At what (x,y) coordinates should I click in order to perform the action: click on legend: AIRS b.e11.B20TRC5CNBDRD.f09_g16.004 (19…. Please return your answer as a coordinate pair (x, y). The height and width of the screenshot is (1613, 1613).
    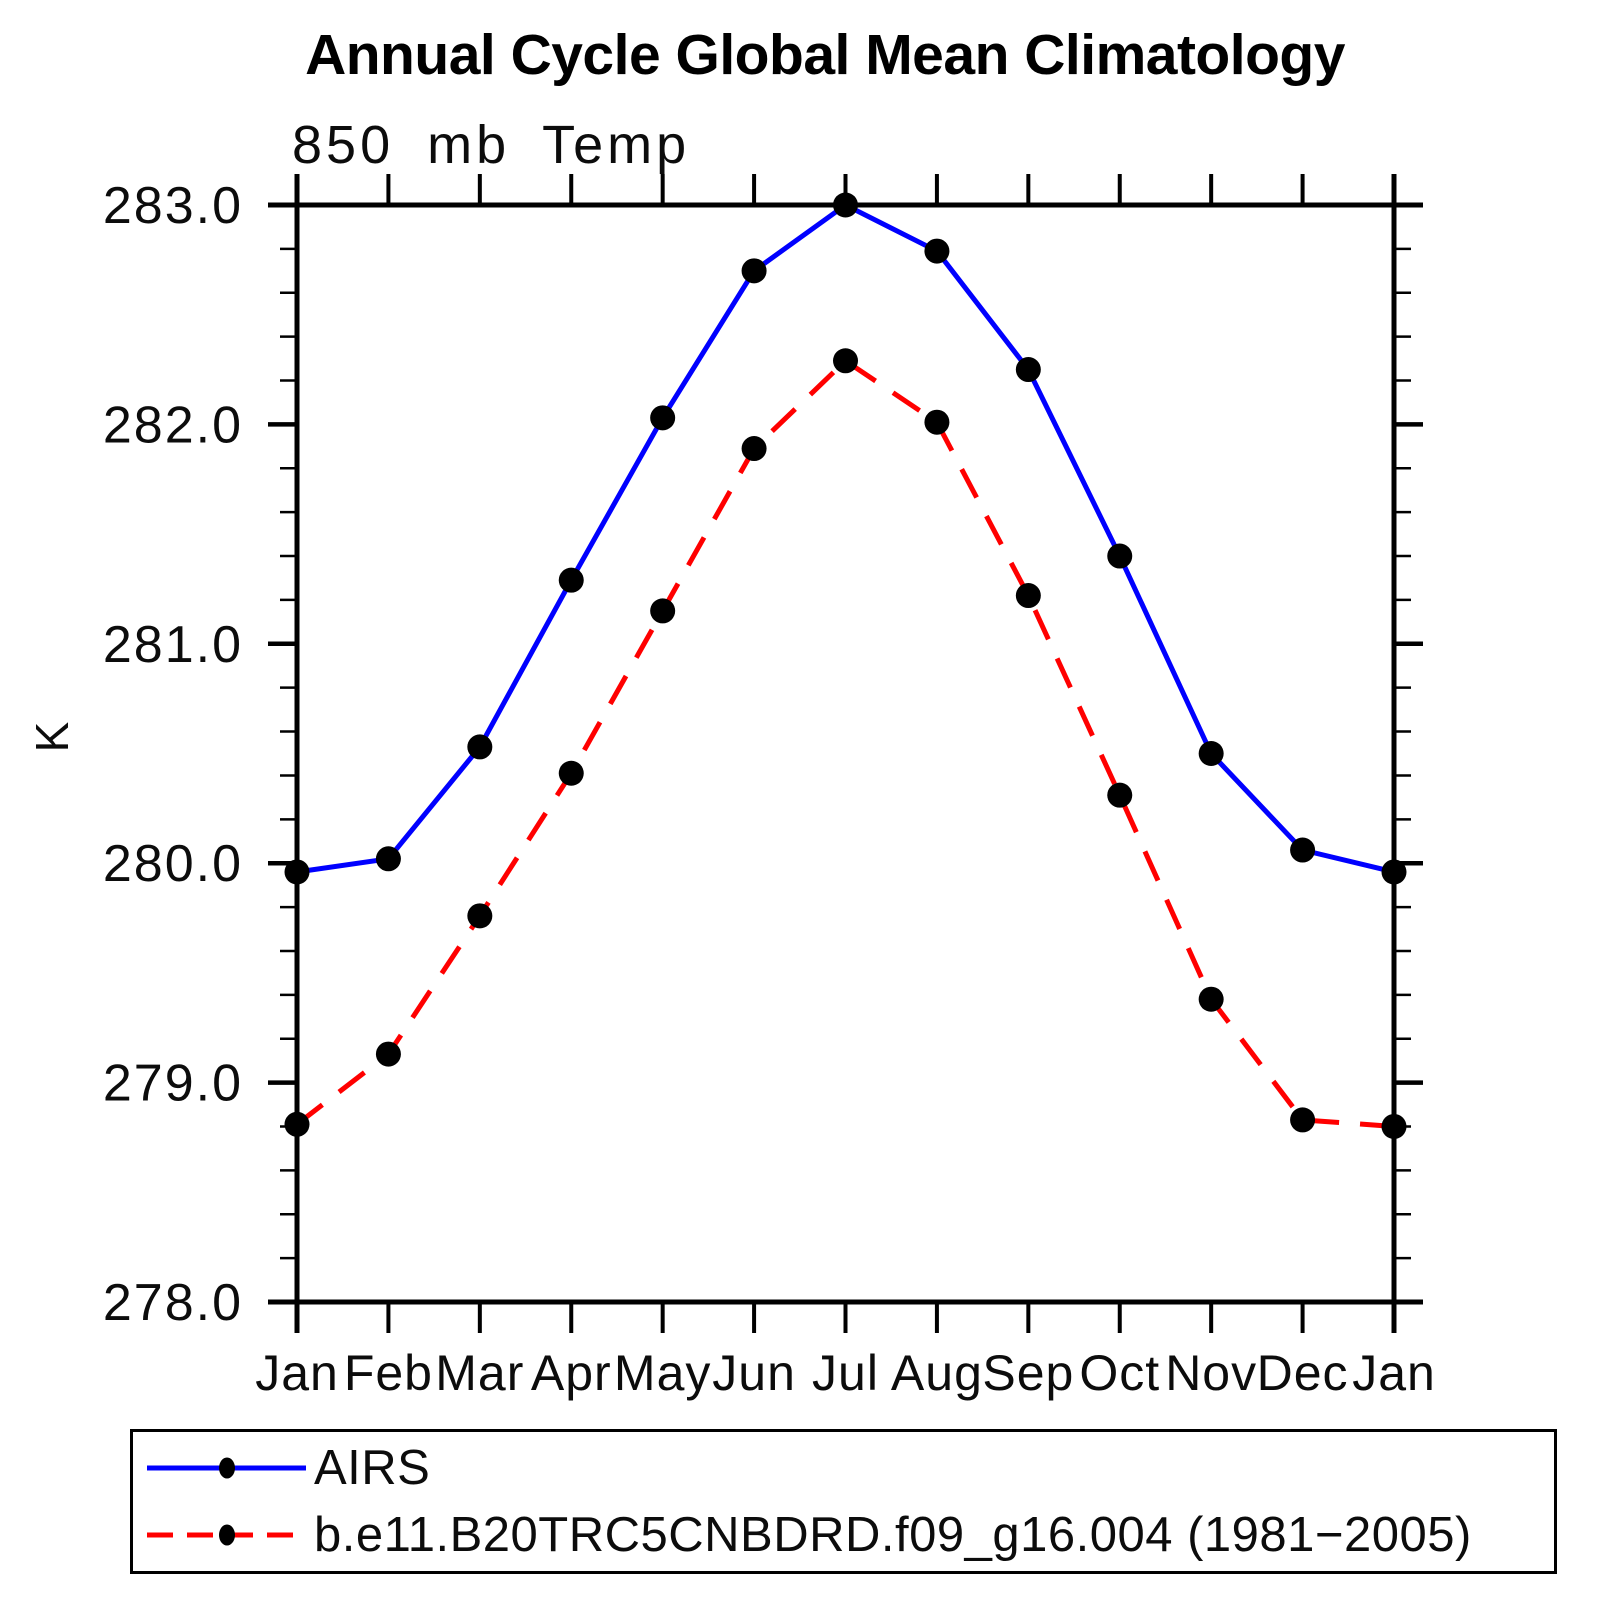
    Looking at the image, I should click on (843, 1501).